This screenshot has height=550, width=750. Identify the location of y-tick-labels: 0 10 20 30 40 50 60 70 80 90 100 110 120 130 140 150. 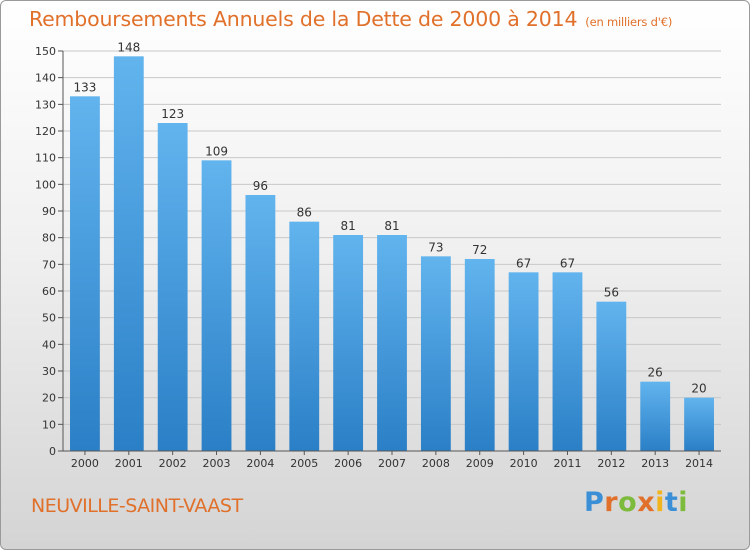
(45, 251).